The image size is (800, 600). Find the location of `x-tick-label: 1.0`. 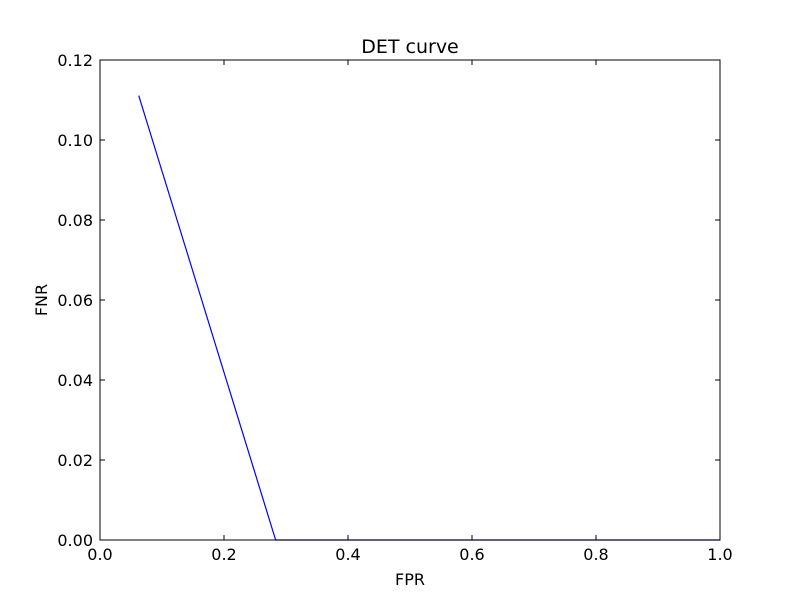

x-tick-label: 1.0 is located at coordinates (719, 554).